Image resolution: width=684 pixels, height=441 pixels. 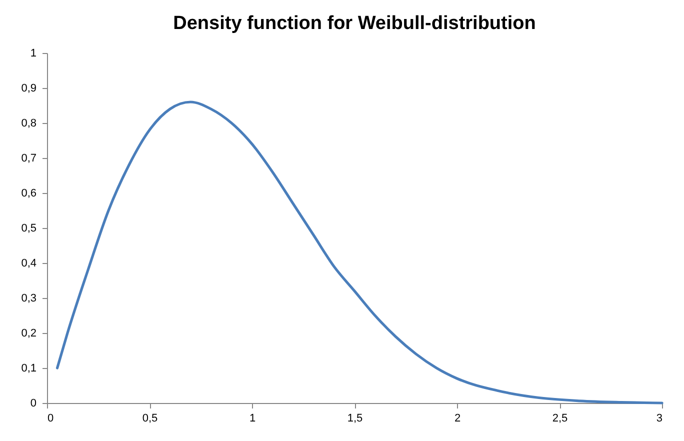 I want to click on x-tick-label: 0,5, so click(x=150, y=418).